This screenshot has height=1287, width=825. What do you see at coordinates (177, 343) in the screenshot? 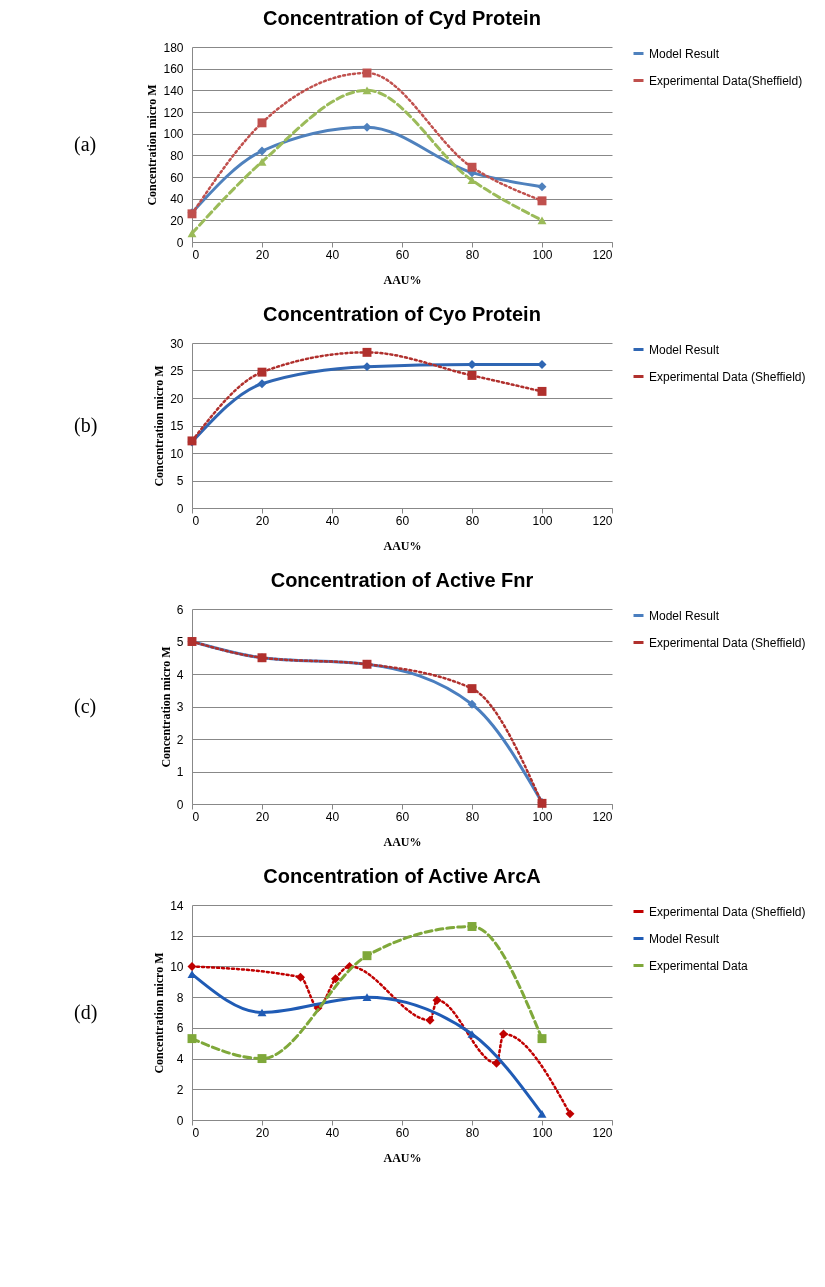
I see `y-tick-label: 30` at bounding box center [177, 343].